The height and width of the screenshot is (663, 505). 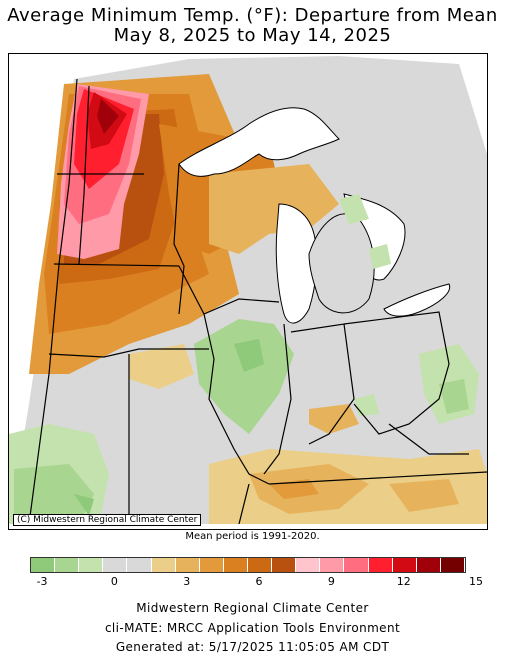 What do you see at coordinates (252, 608) in the screenshot?
I see `footer-organization: Midwestern Regional Climate Center` at bounding box center [252, 608].